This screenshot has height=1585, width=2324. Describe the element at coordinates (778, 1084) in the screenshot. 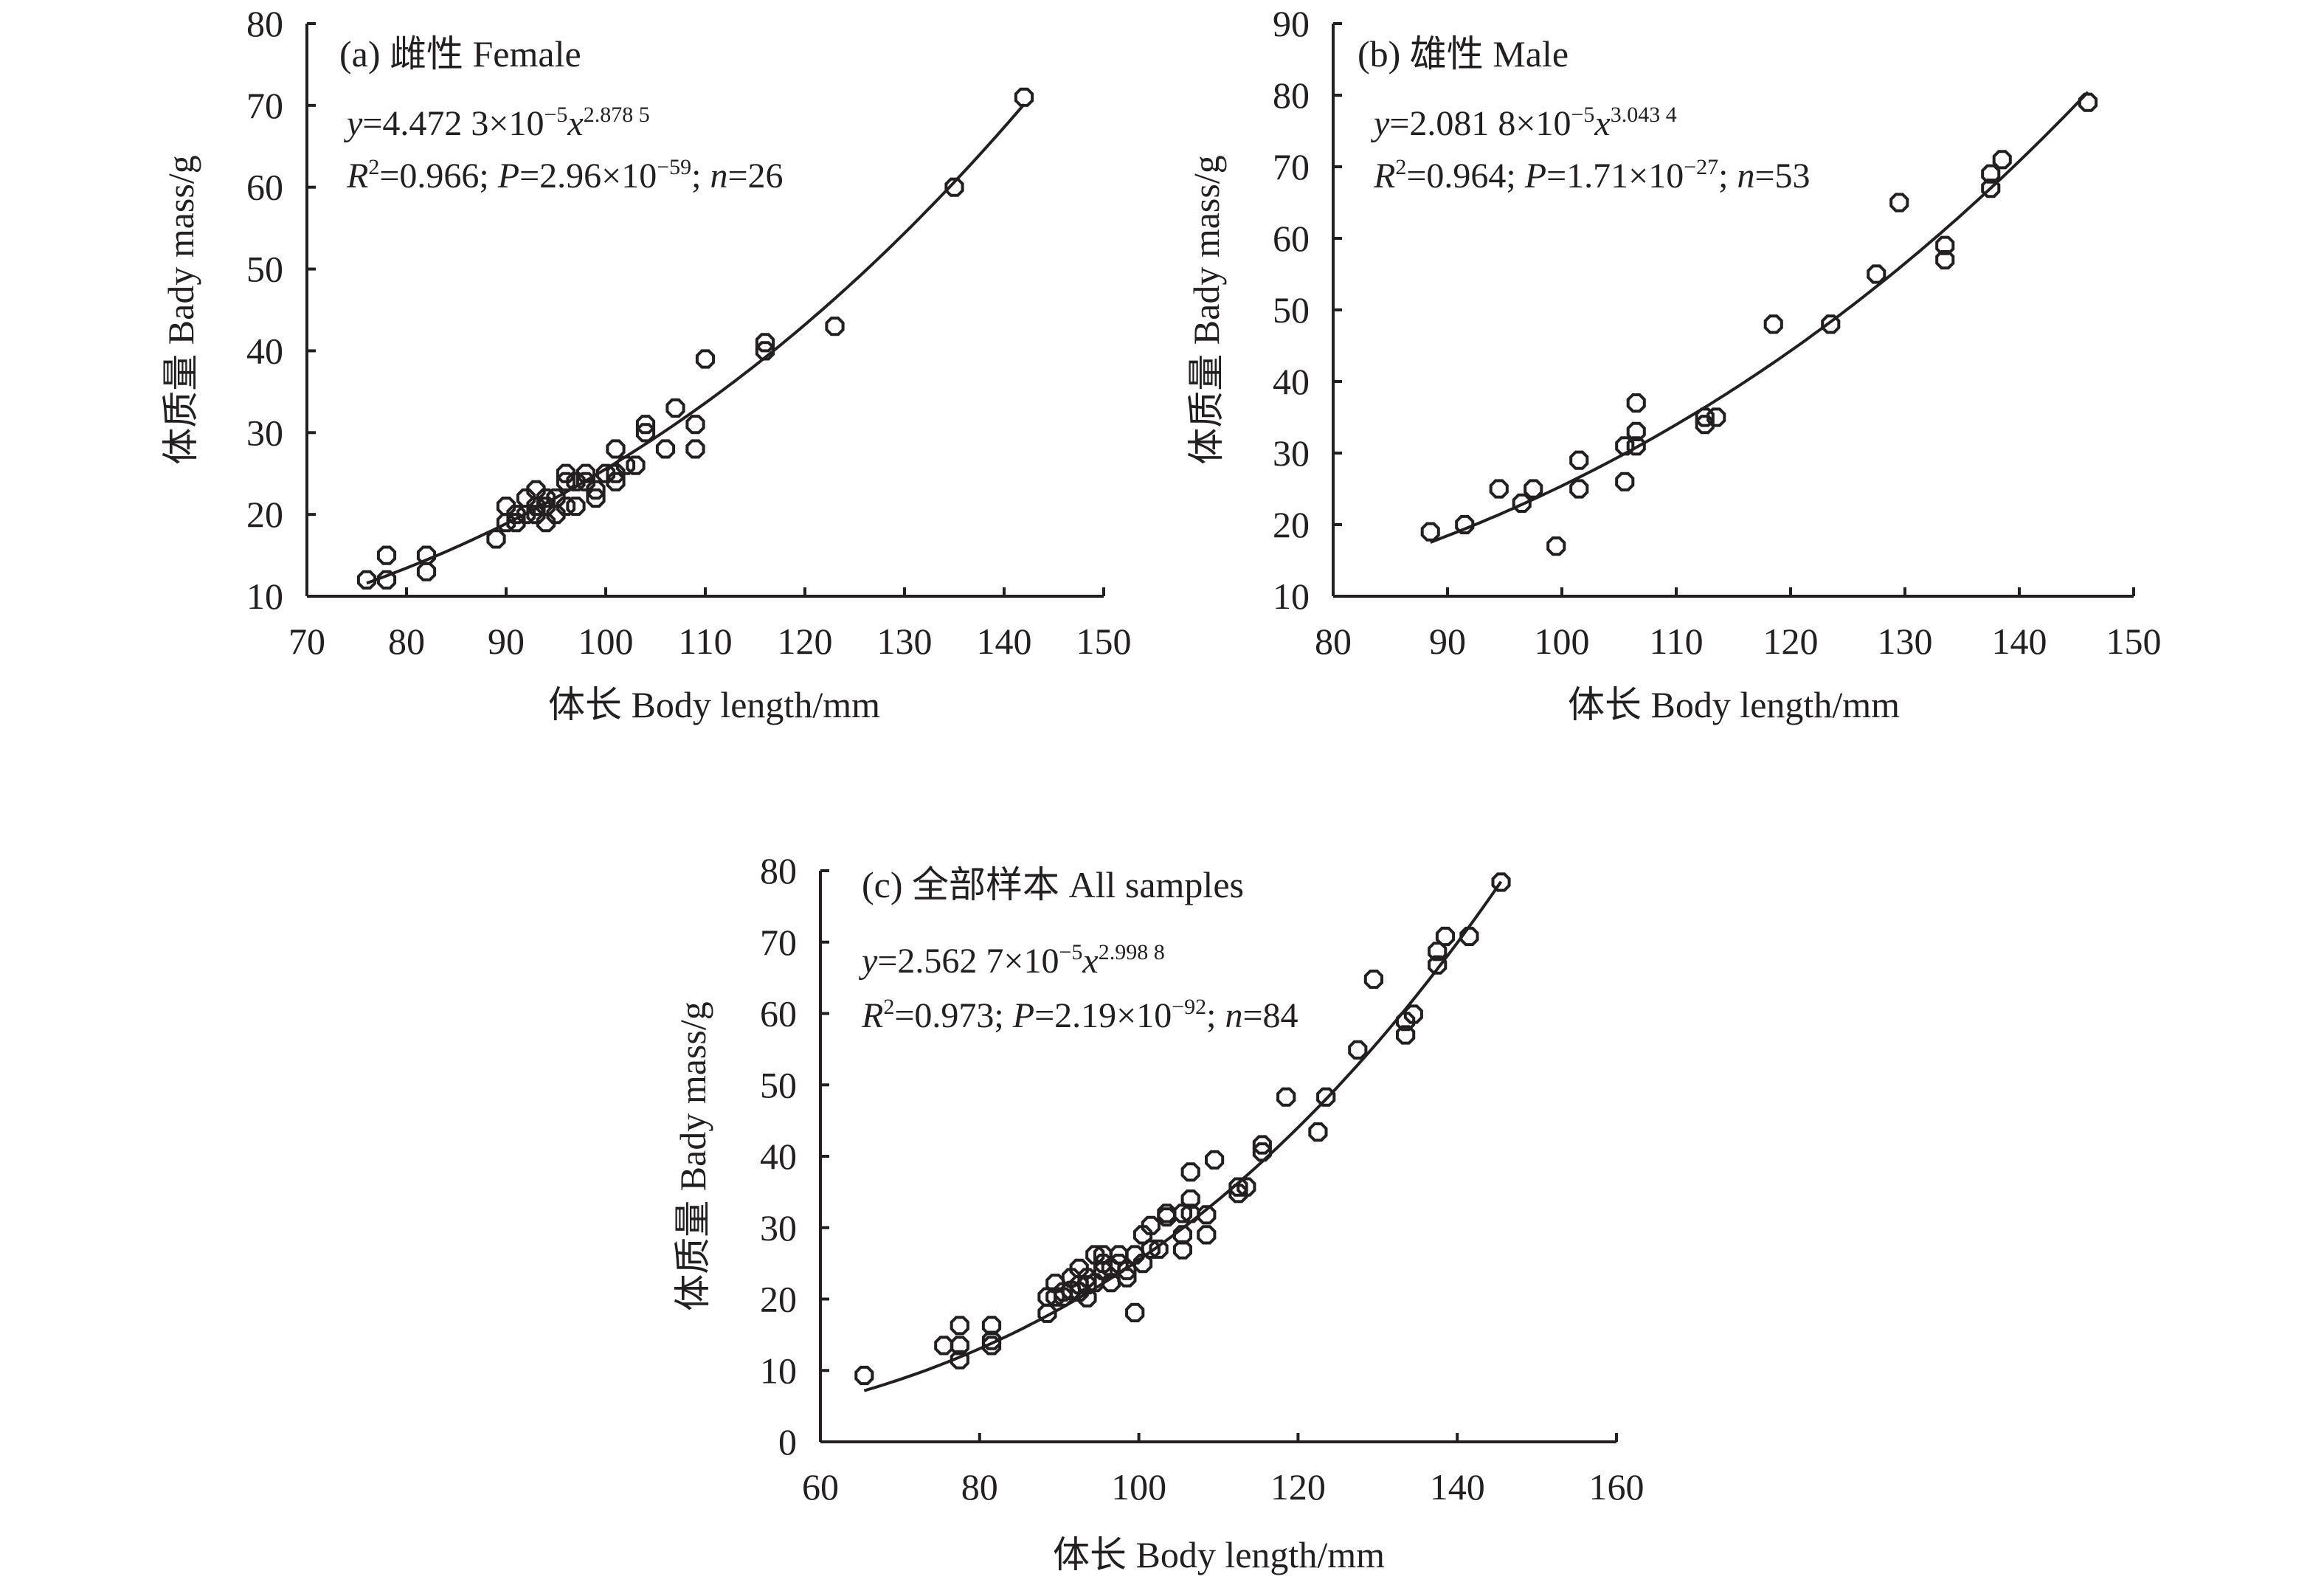

I see `y-tick-label: 50` at that location.